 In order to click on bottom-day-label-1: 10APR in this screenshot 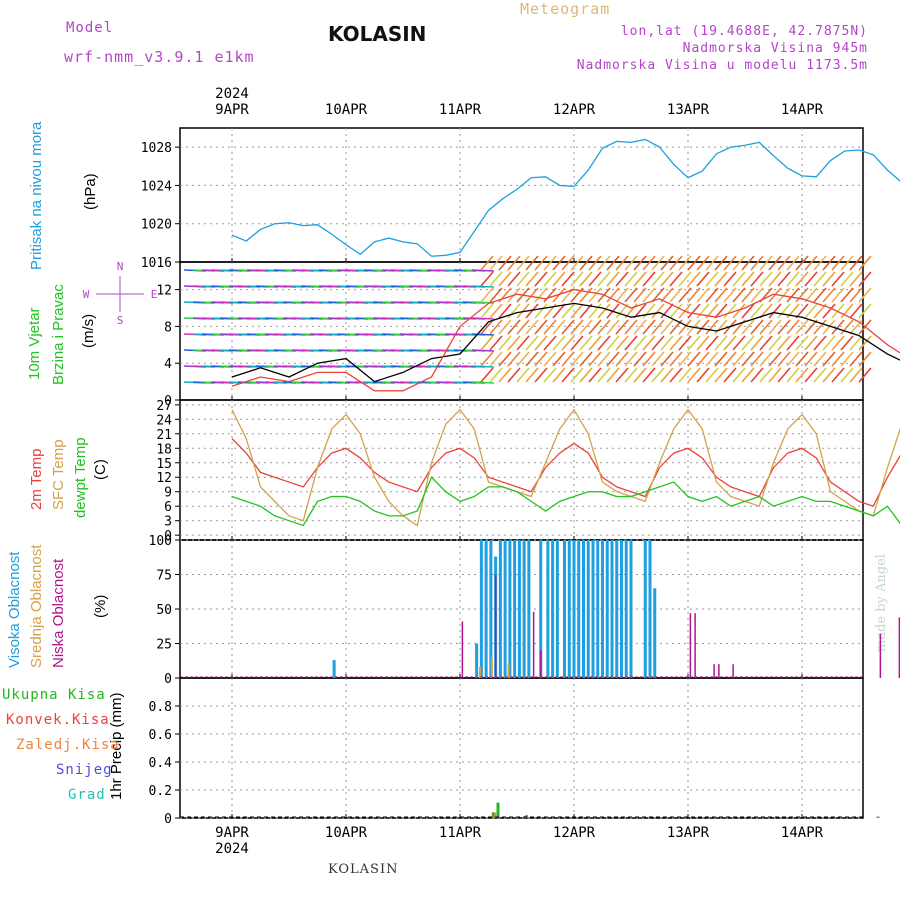, I will do `click(346, 833)`.